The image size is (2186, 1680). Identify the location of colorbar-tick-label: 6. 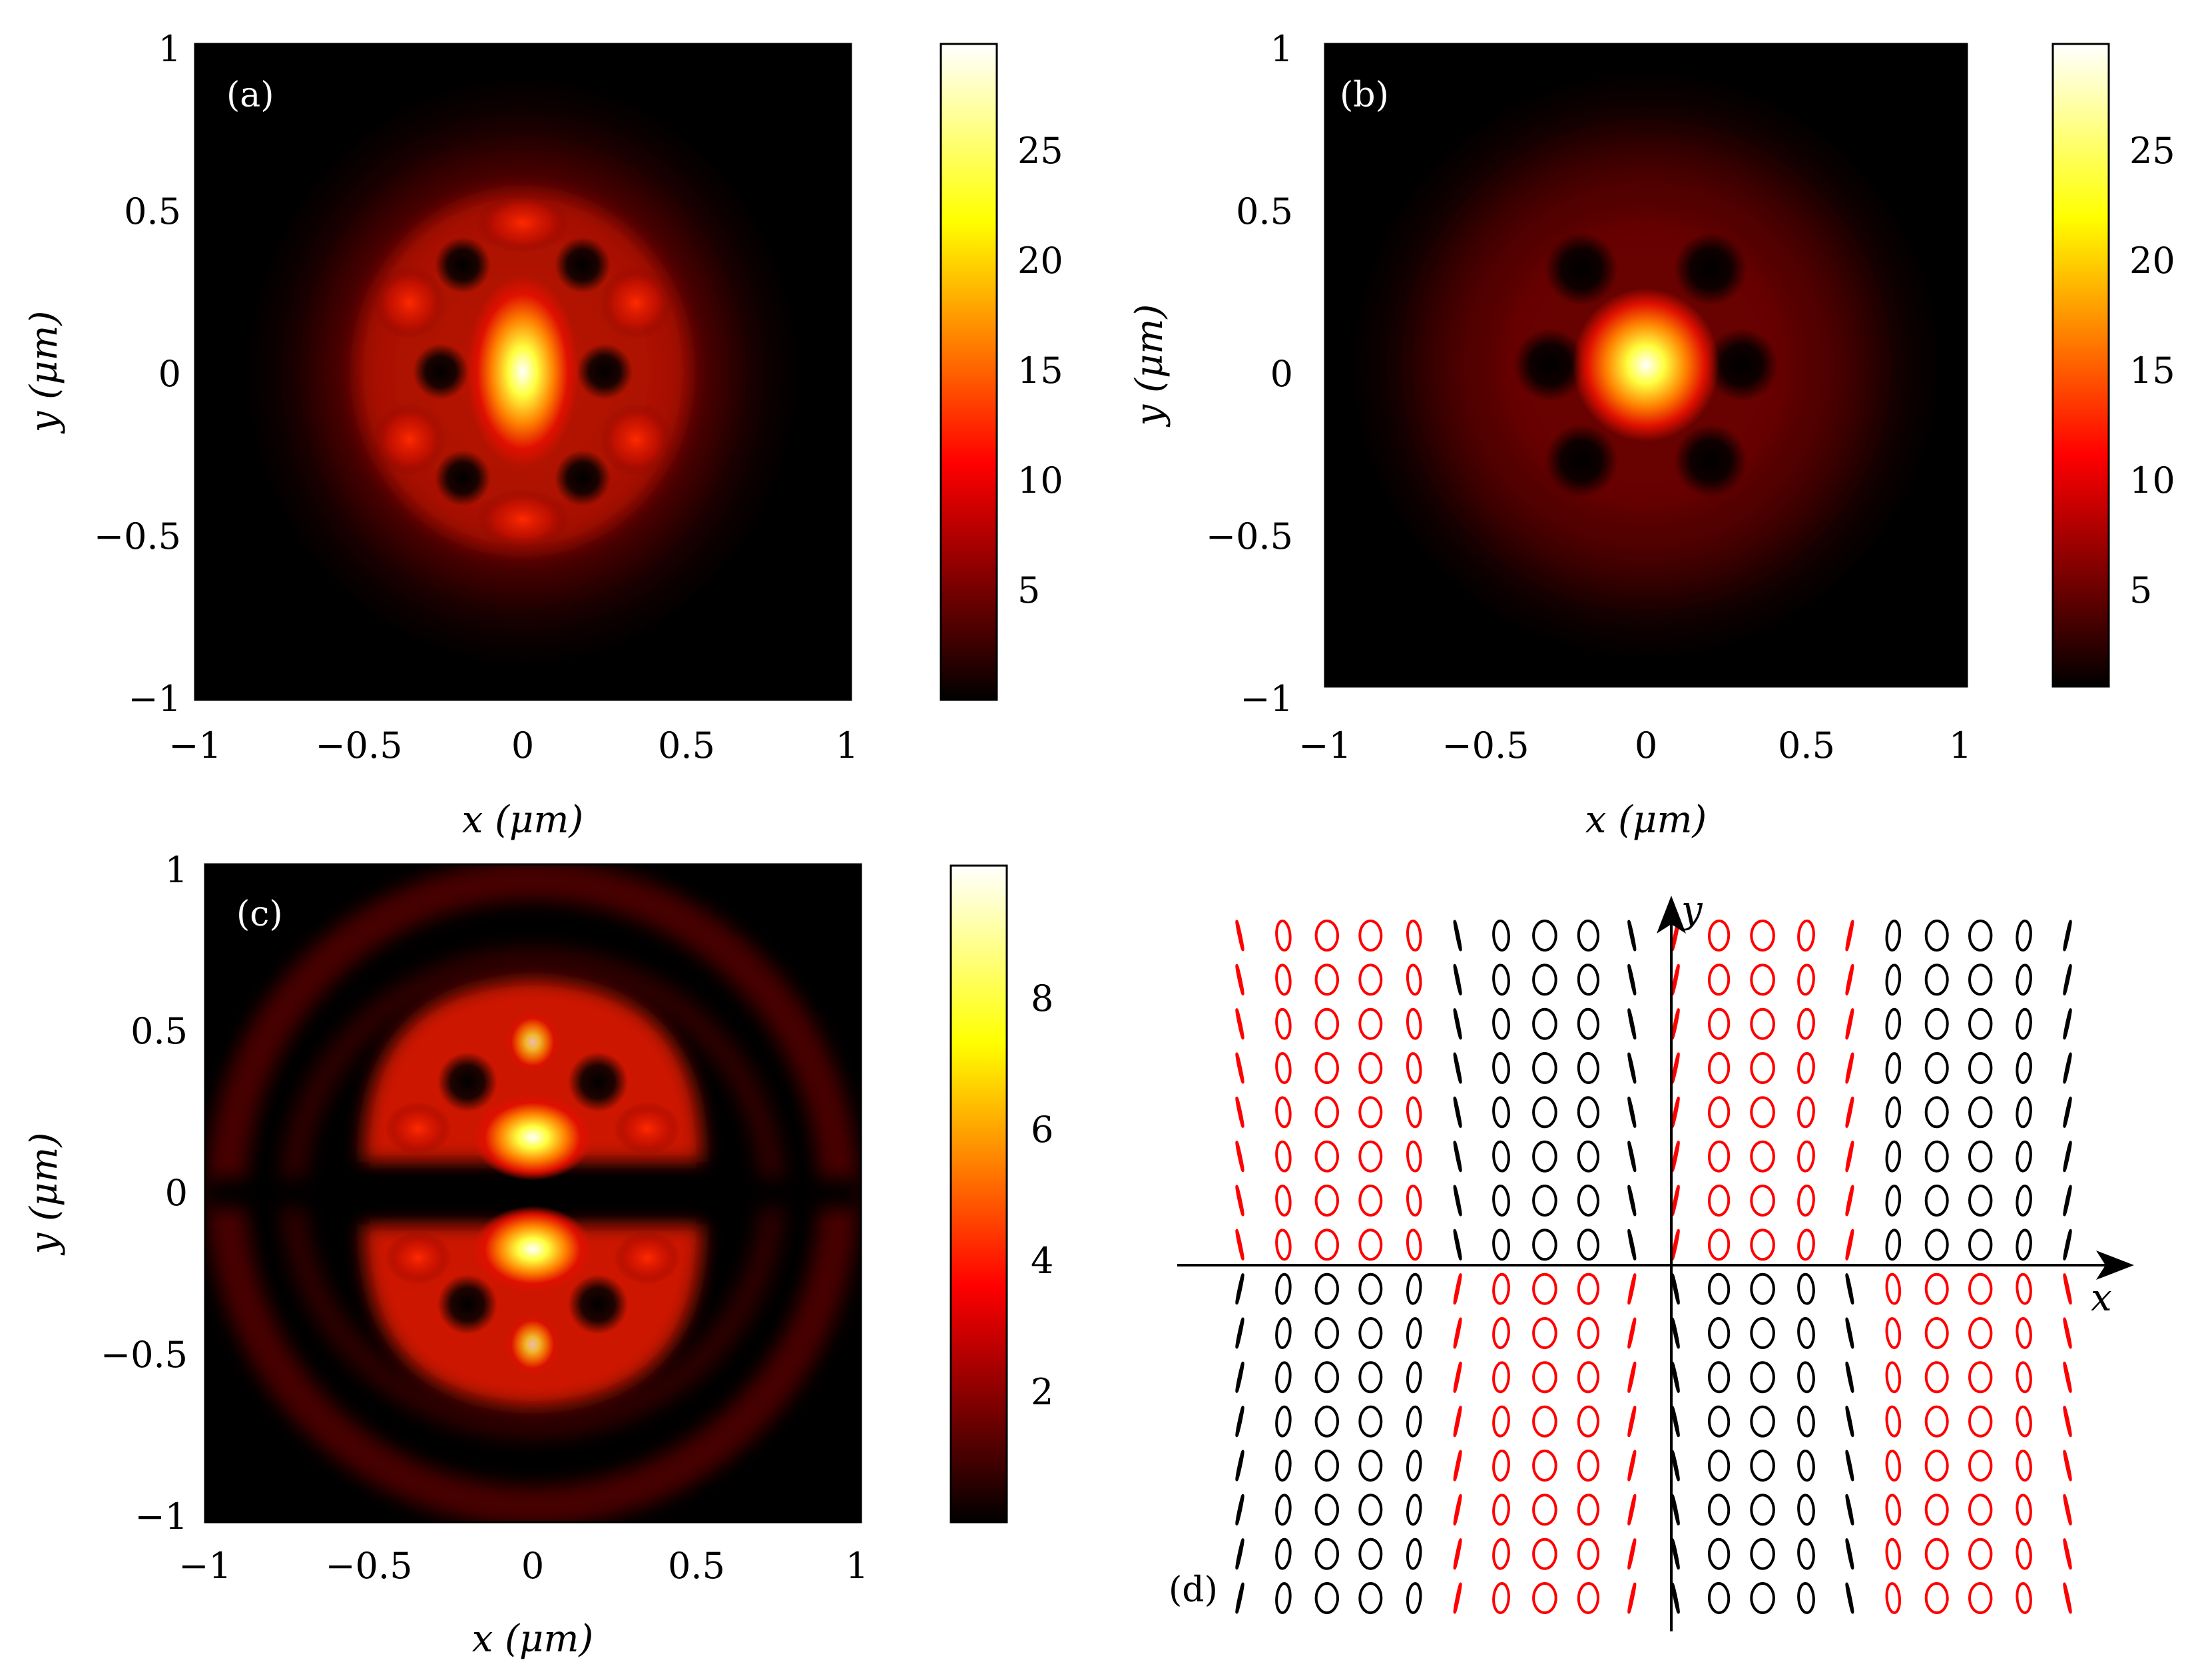
(1042, 1130).